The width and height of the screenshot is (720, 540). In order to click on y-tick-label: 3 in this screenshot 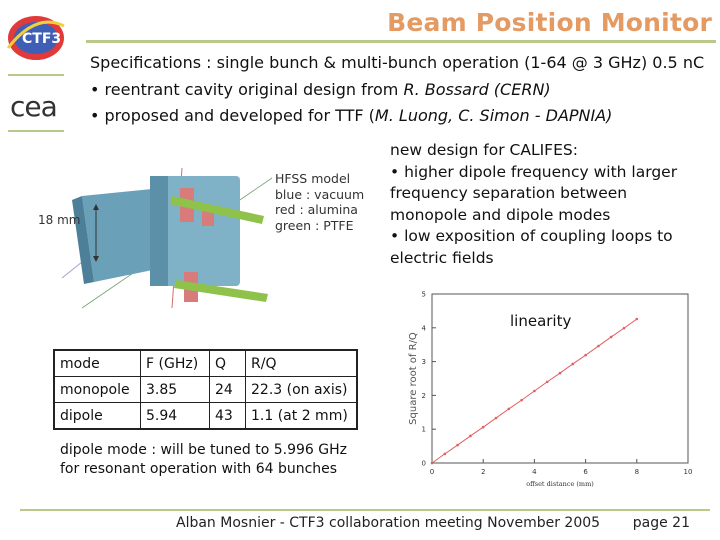, I will do `click(424, 362)`.